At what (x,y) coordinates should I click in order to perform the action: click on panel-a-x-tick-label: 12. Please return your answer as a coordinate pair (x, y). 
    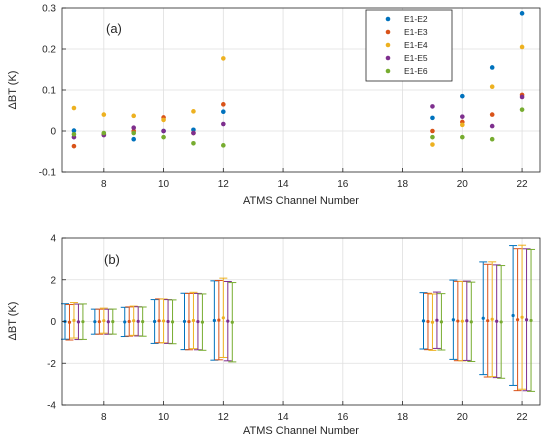
    Looking at the image, I should click on (224, 184).